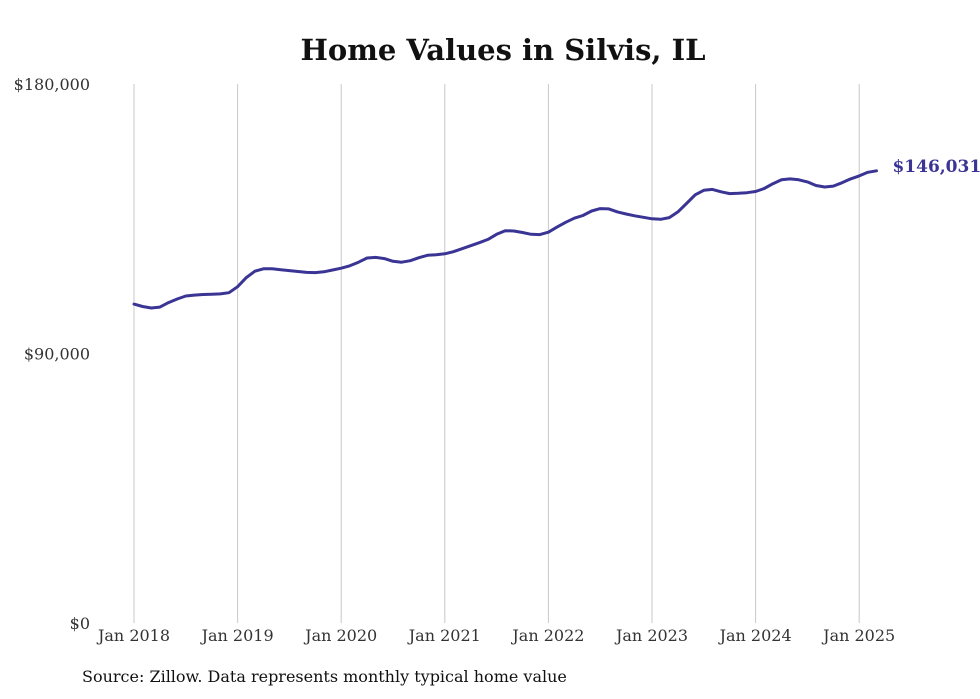 This screenshot has width=980, height=699. What do you see at coordinates (858, 635) in the screenshot?
I see `x-tick-label: Jan 2025` at bounding box center [858, 635].